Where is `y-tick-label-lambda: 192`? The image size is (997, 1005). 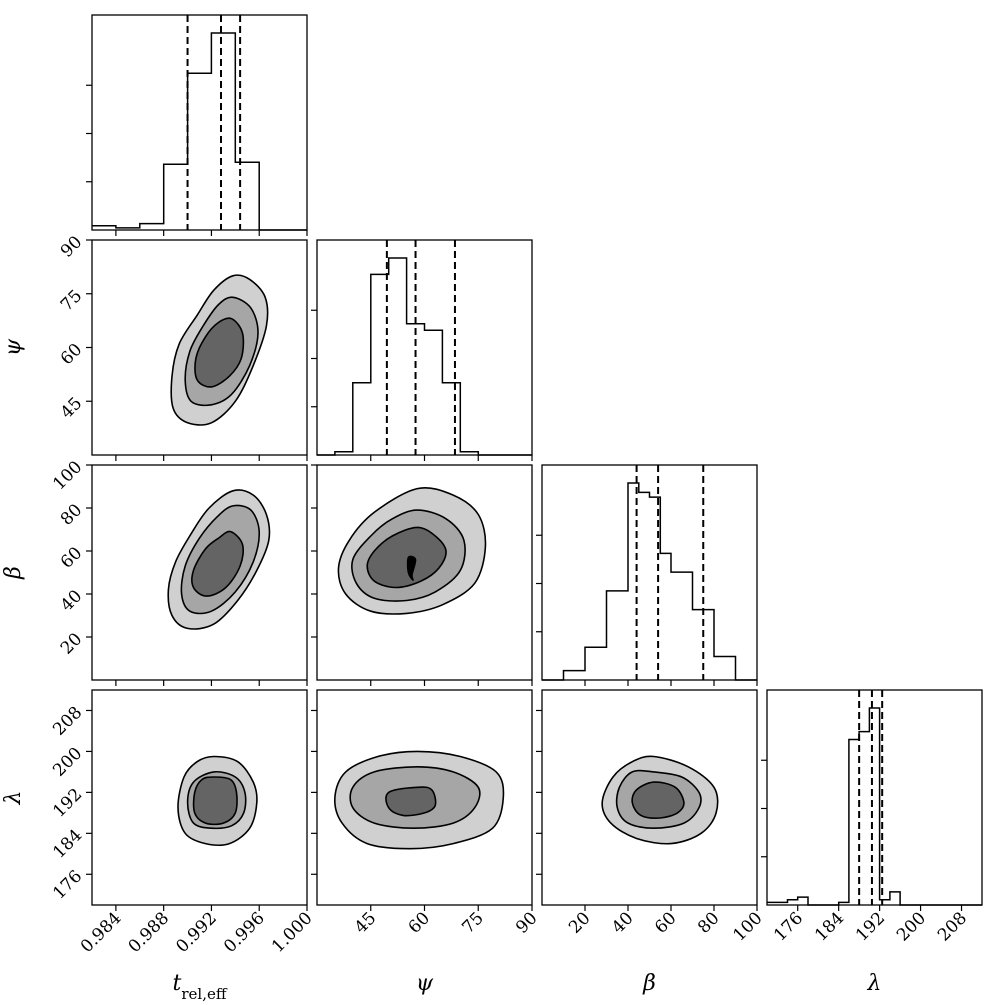 y-tick-label-lambda: 192 is located at coordinates (67, 803).